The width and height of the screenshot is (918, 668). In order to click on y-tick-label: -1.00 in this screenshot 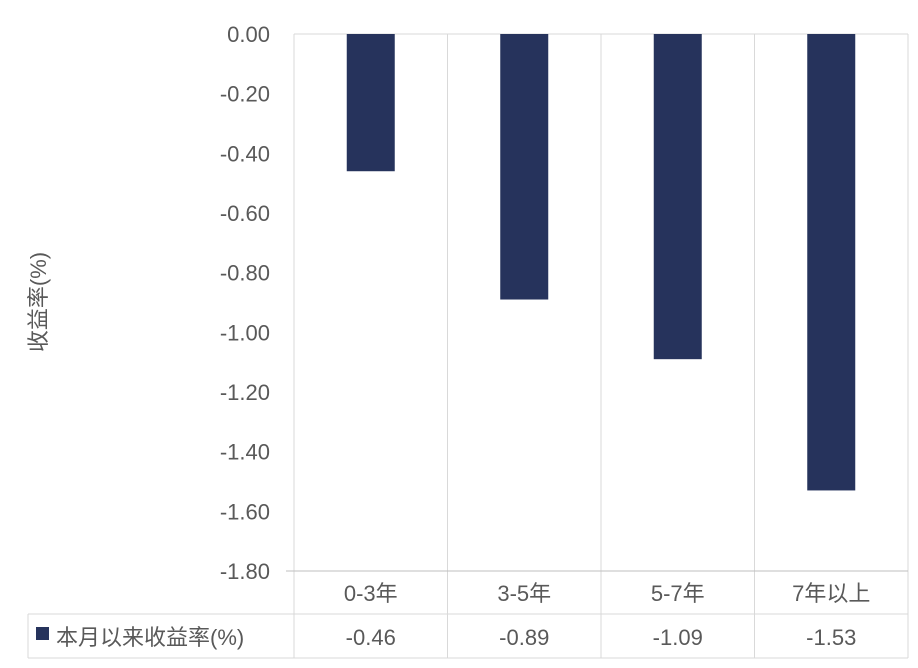, I will do `click(245, 332)`.